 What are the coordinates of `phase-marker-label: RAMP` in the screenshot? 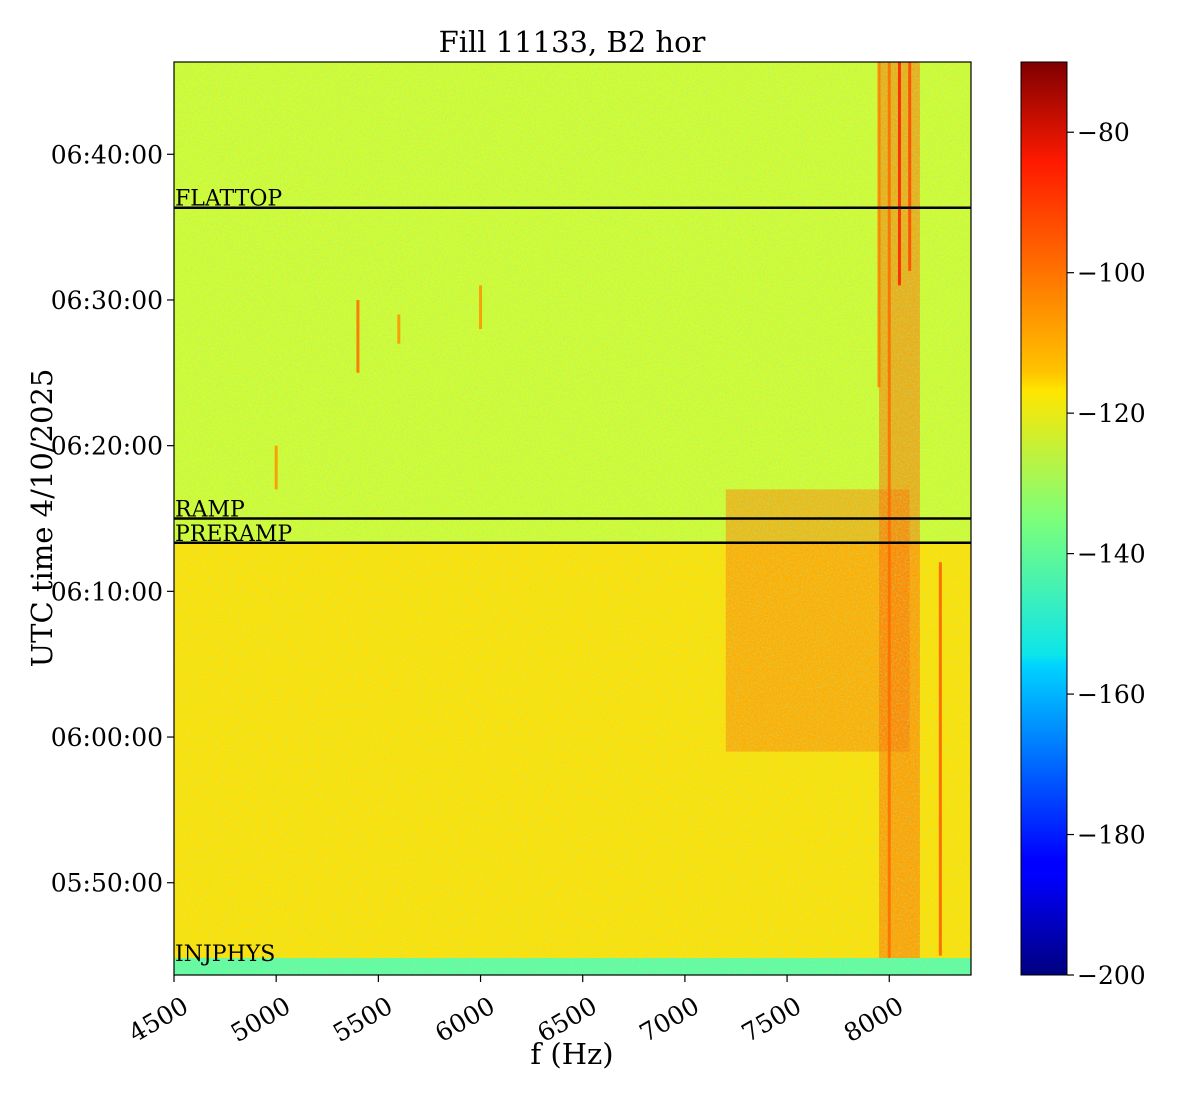 It's located at (210, 510).